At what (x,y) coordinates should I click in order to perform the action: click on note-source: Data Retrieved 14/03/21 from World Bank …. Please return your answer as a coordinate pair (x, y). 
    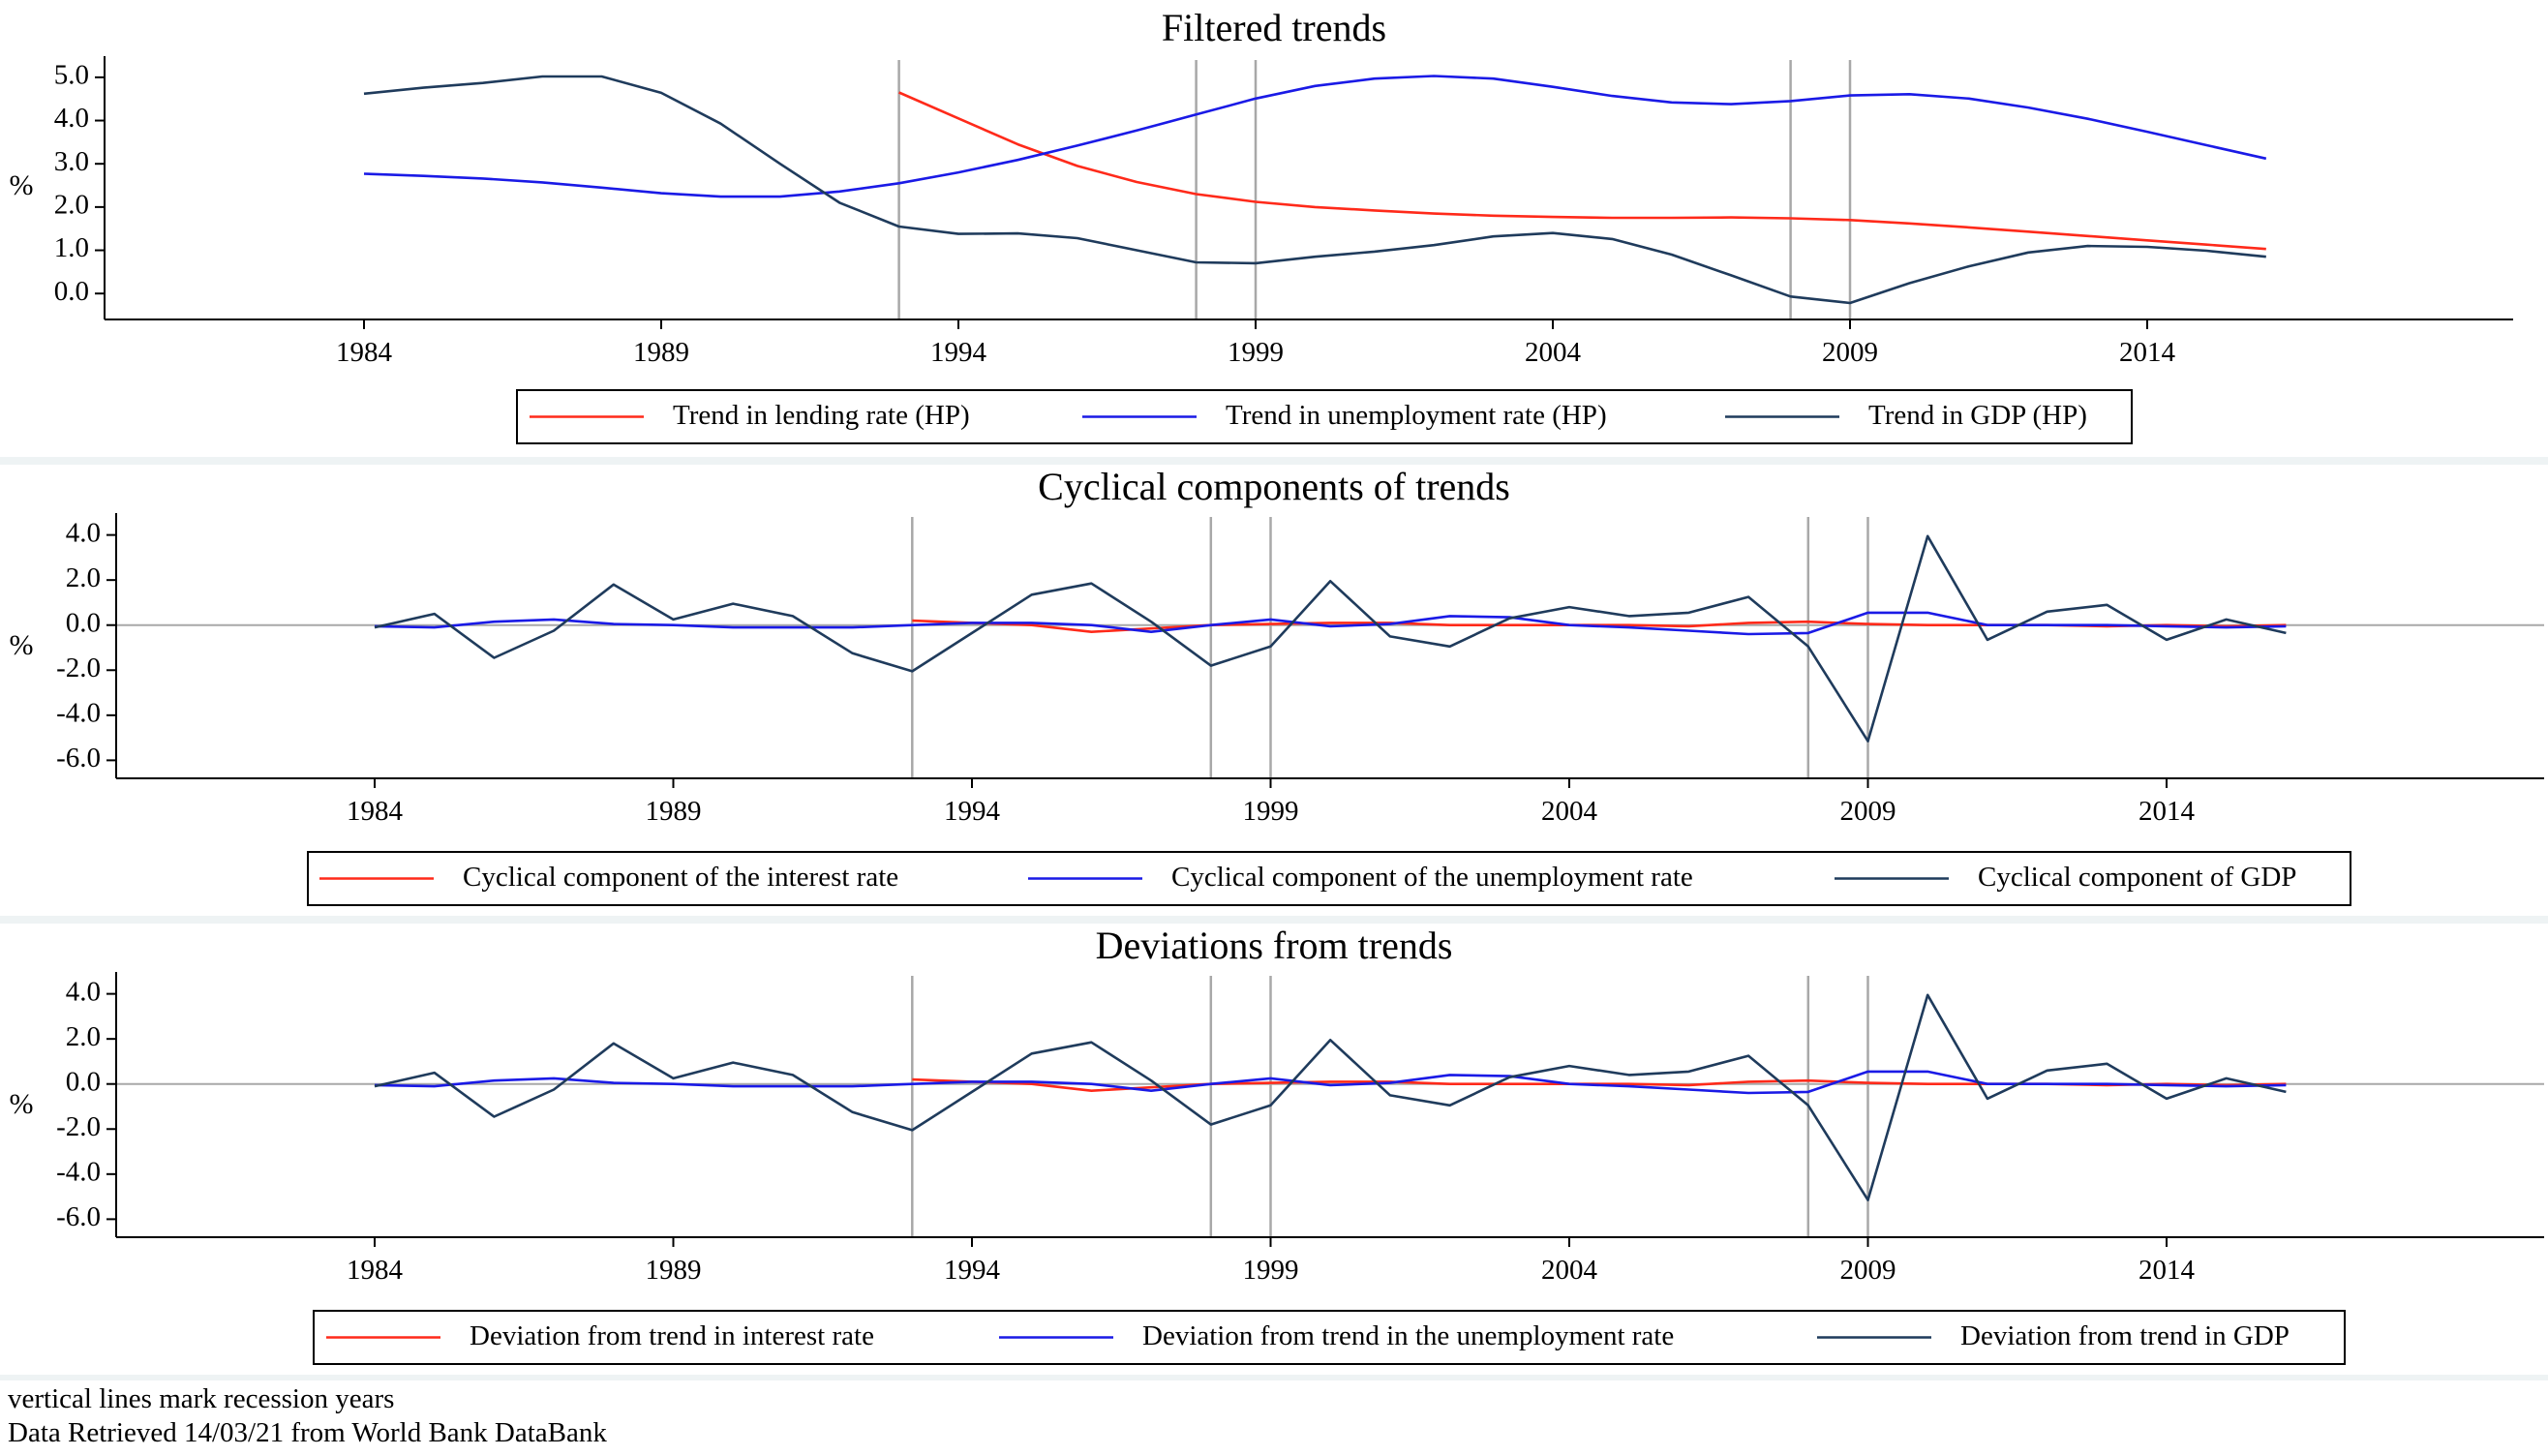
    Looking at the image, I should click on (308, 1433).